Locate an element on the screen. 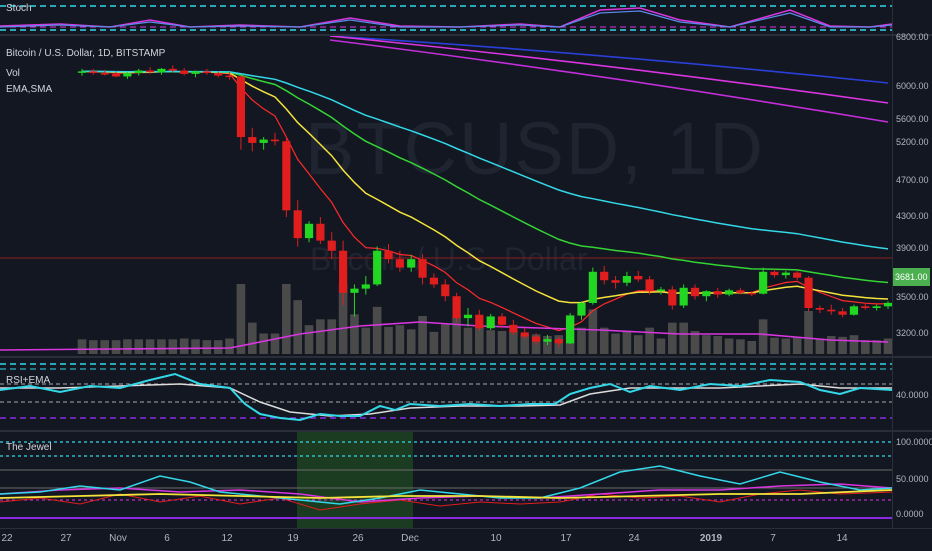 The height and width of the screenshot is (551, 932). sma-150-line is located at coordinates (609, 70).